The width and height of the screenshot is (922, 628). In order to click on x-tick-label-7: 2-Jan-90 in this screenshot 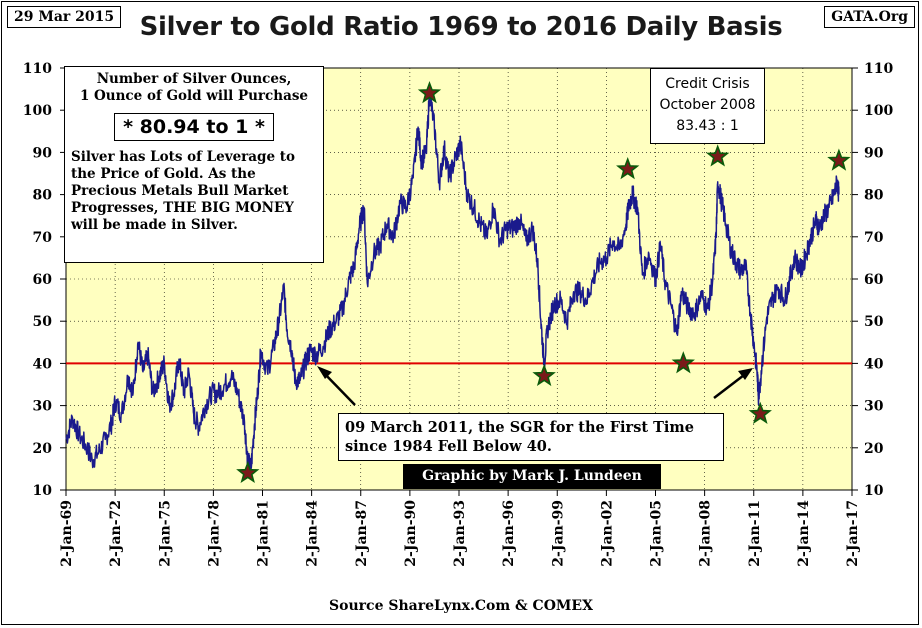, I will do `click(411, 533)`.